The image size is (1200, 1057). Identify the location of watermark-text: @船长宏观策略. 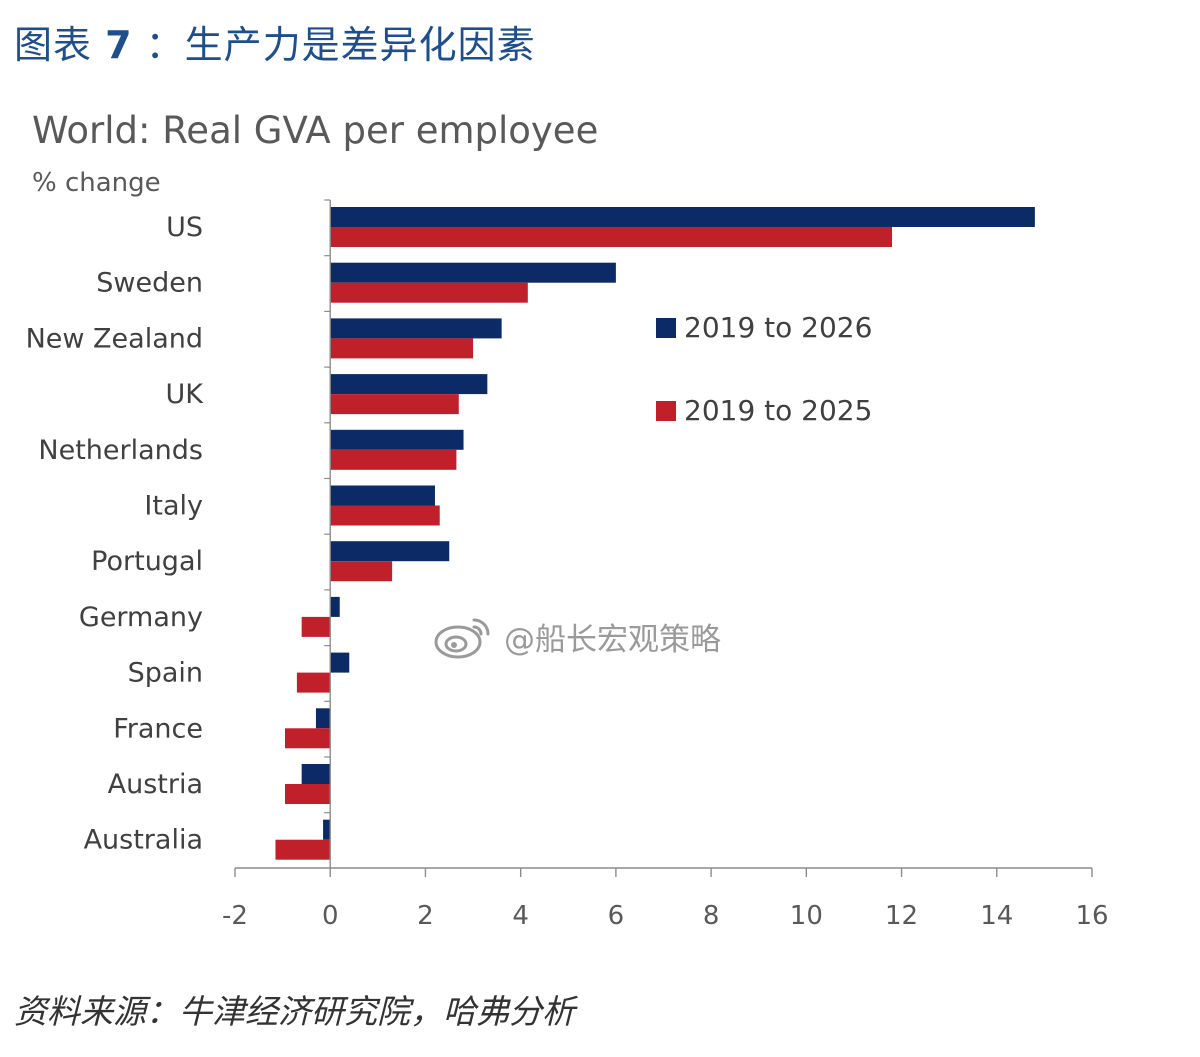
(612, 639).